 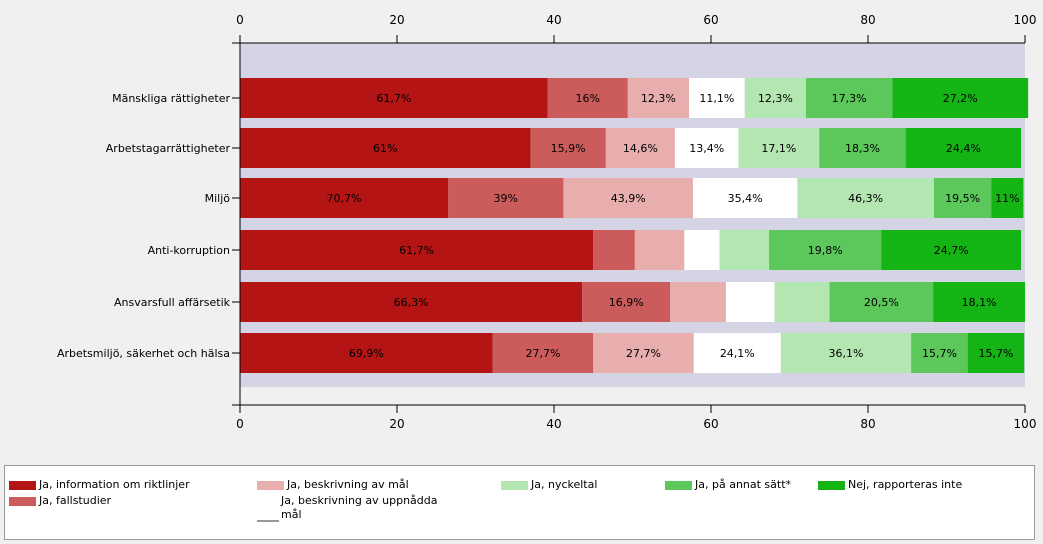 I want to click on data-label: 24,7%, so click(x=951, y=250).